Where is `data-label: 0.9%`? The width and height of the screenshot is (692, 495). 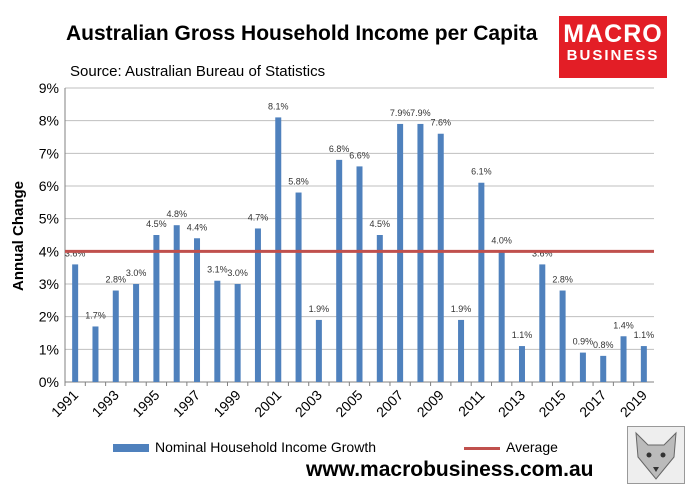 data-label: 0.9% is located at coordinates (583, 342).